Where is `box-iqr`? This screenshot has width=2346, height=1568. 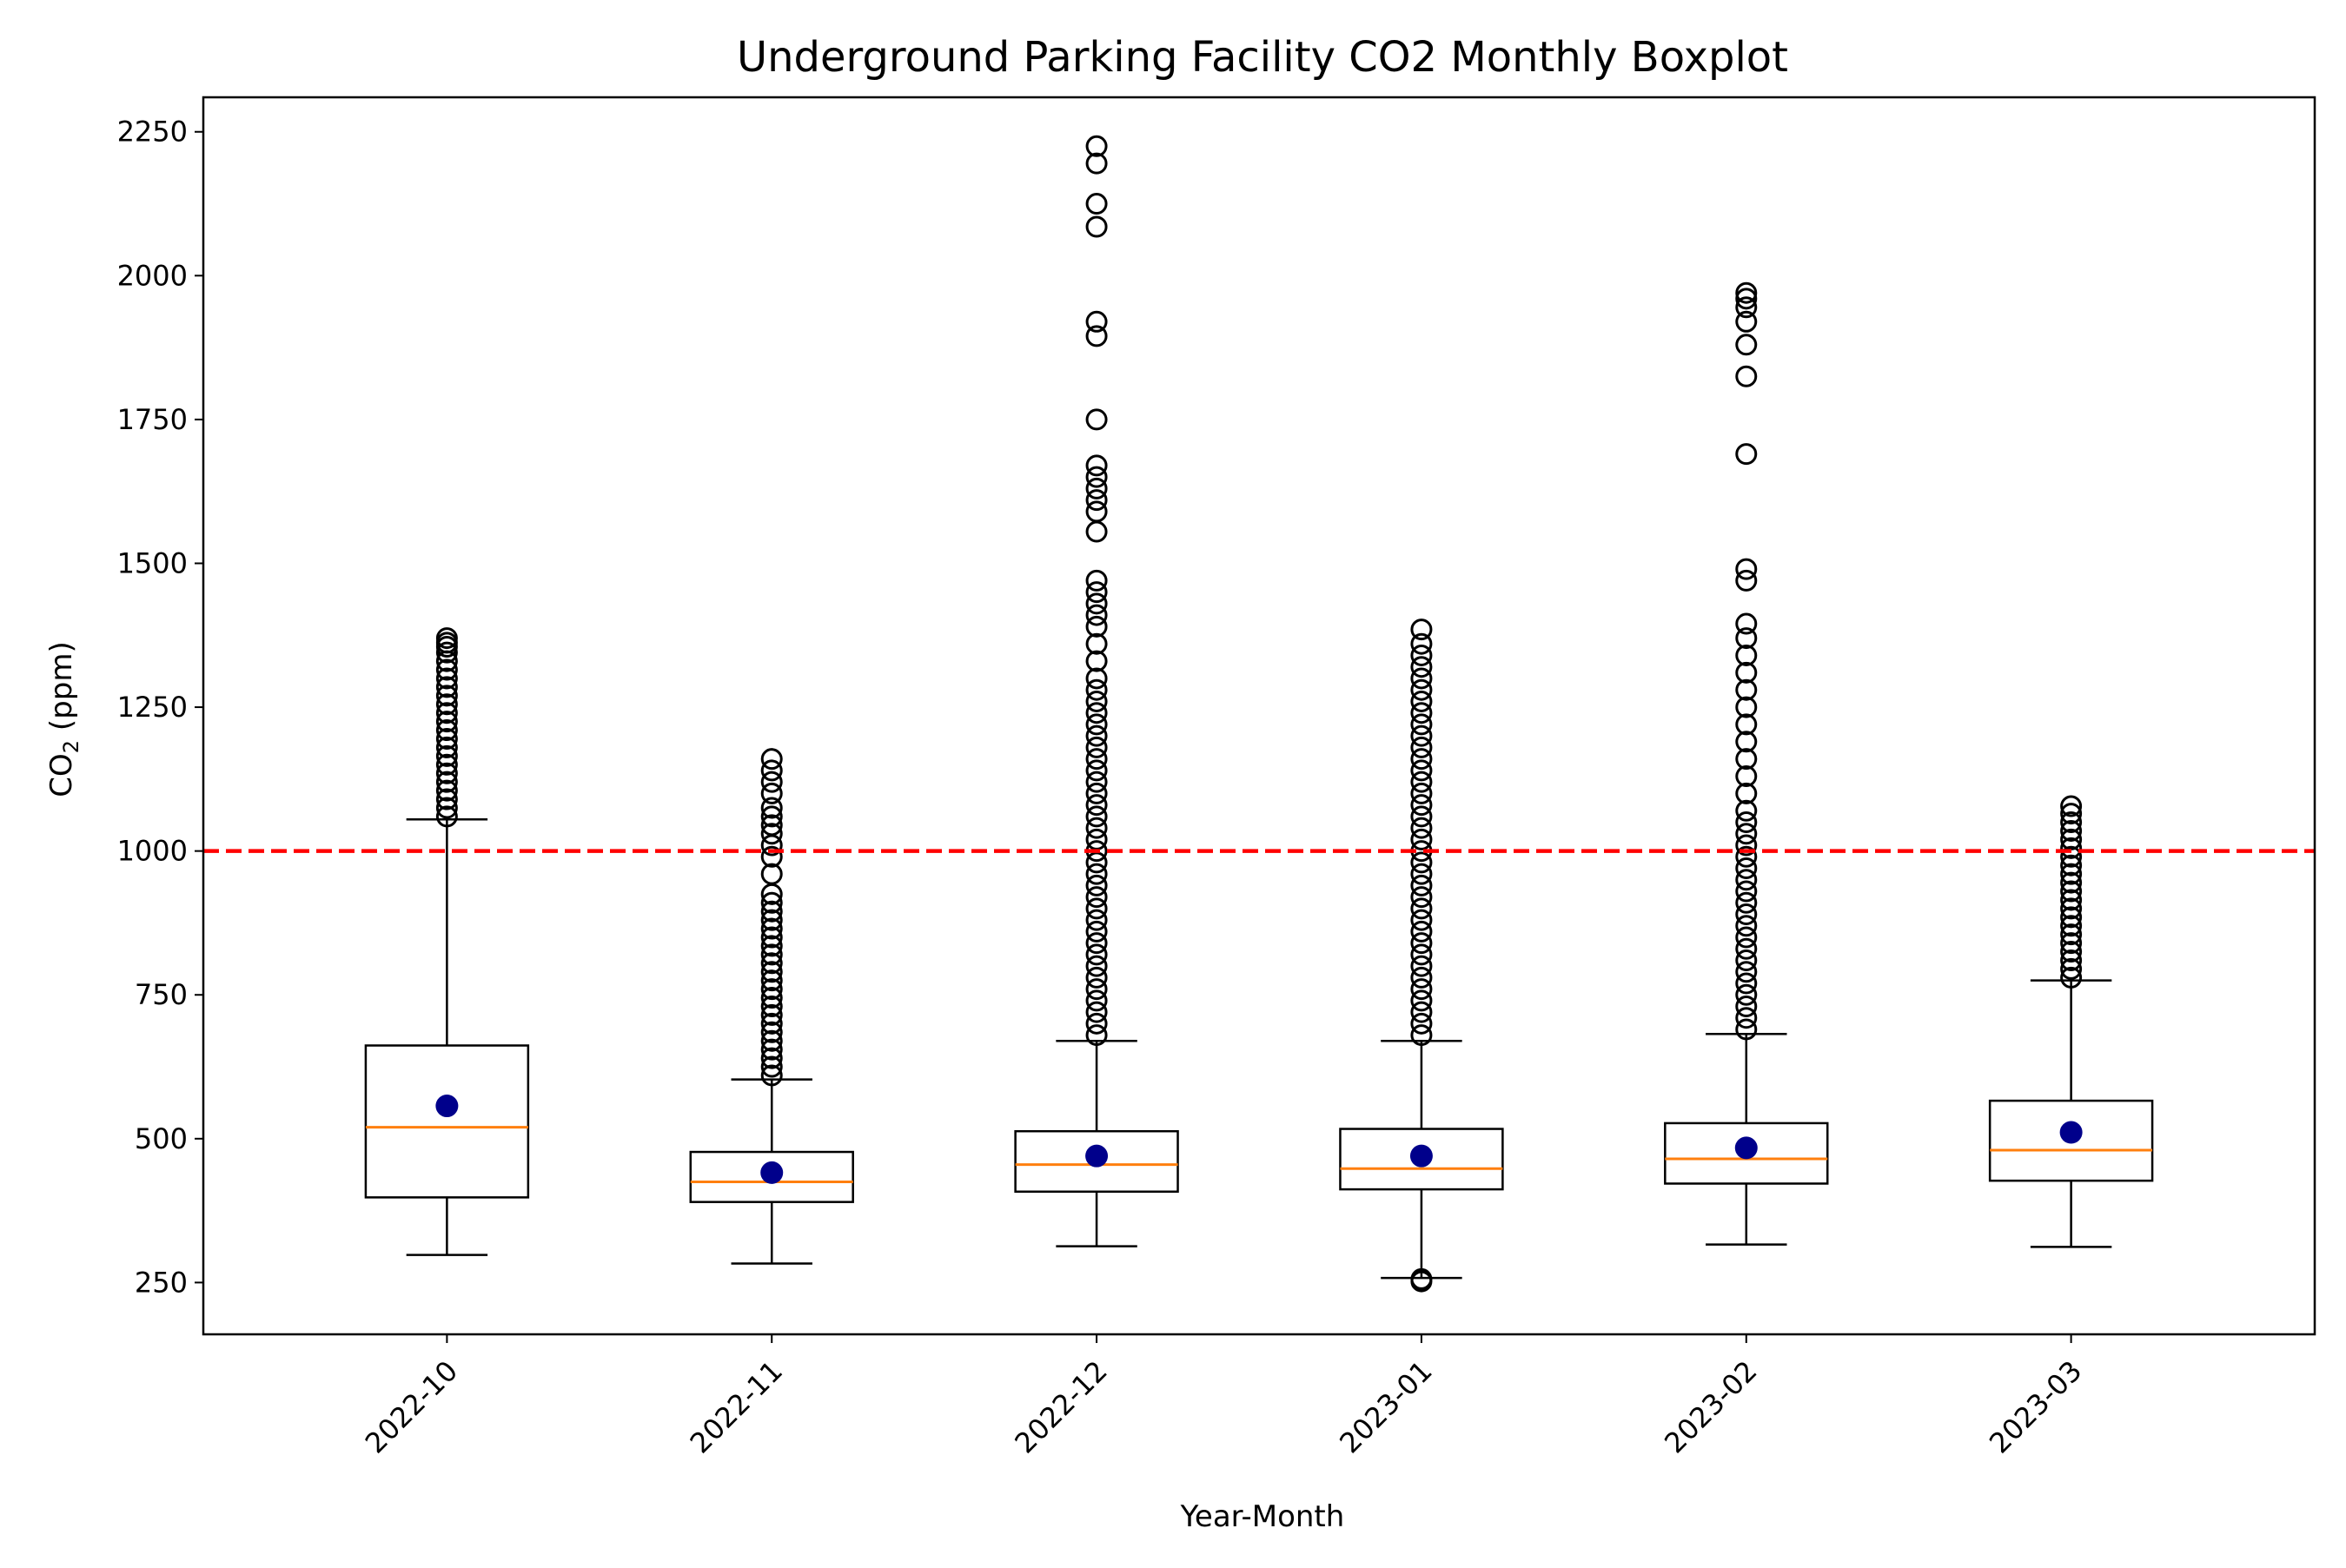 box-iqr is located at coordinates (447, 1121).